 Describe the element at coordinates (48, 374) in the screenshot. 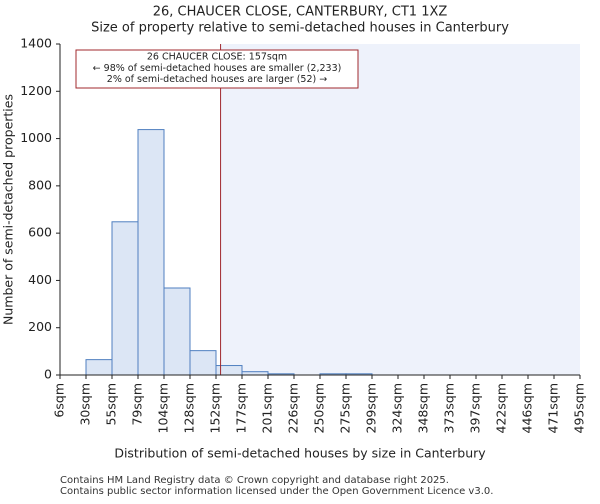

I see `y-tick-label: 0` at that location.